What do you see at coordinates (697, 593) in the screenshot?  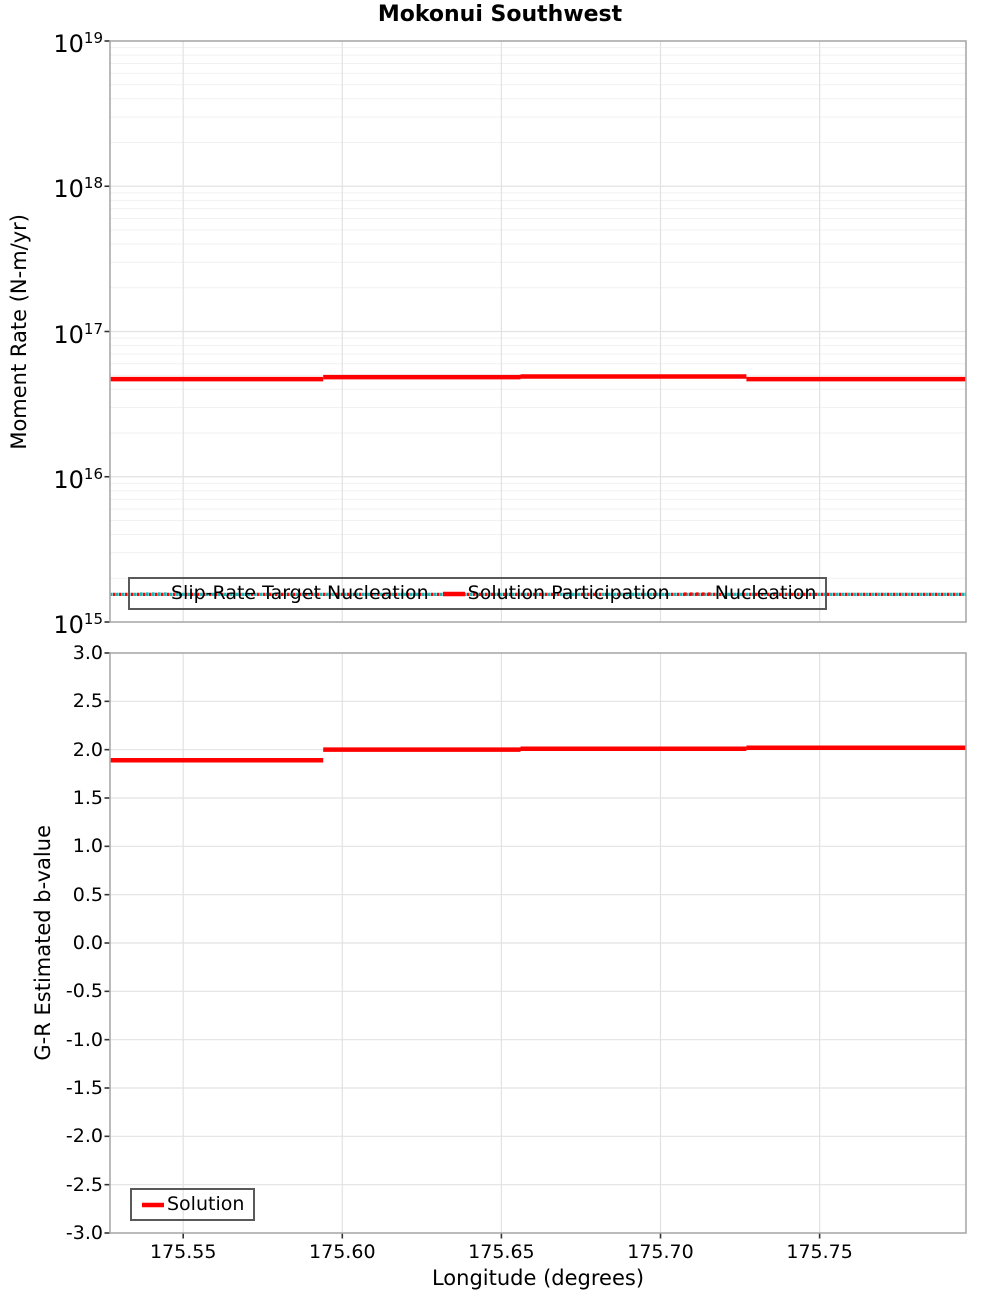 I see `red-dotted-line-sample-icon` at bounding box center [697, 593].